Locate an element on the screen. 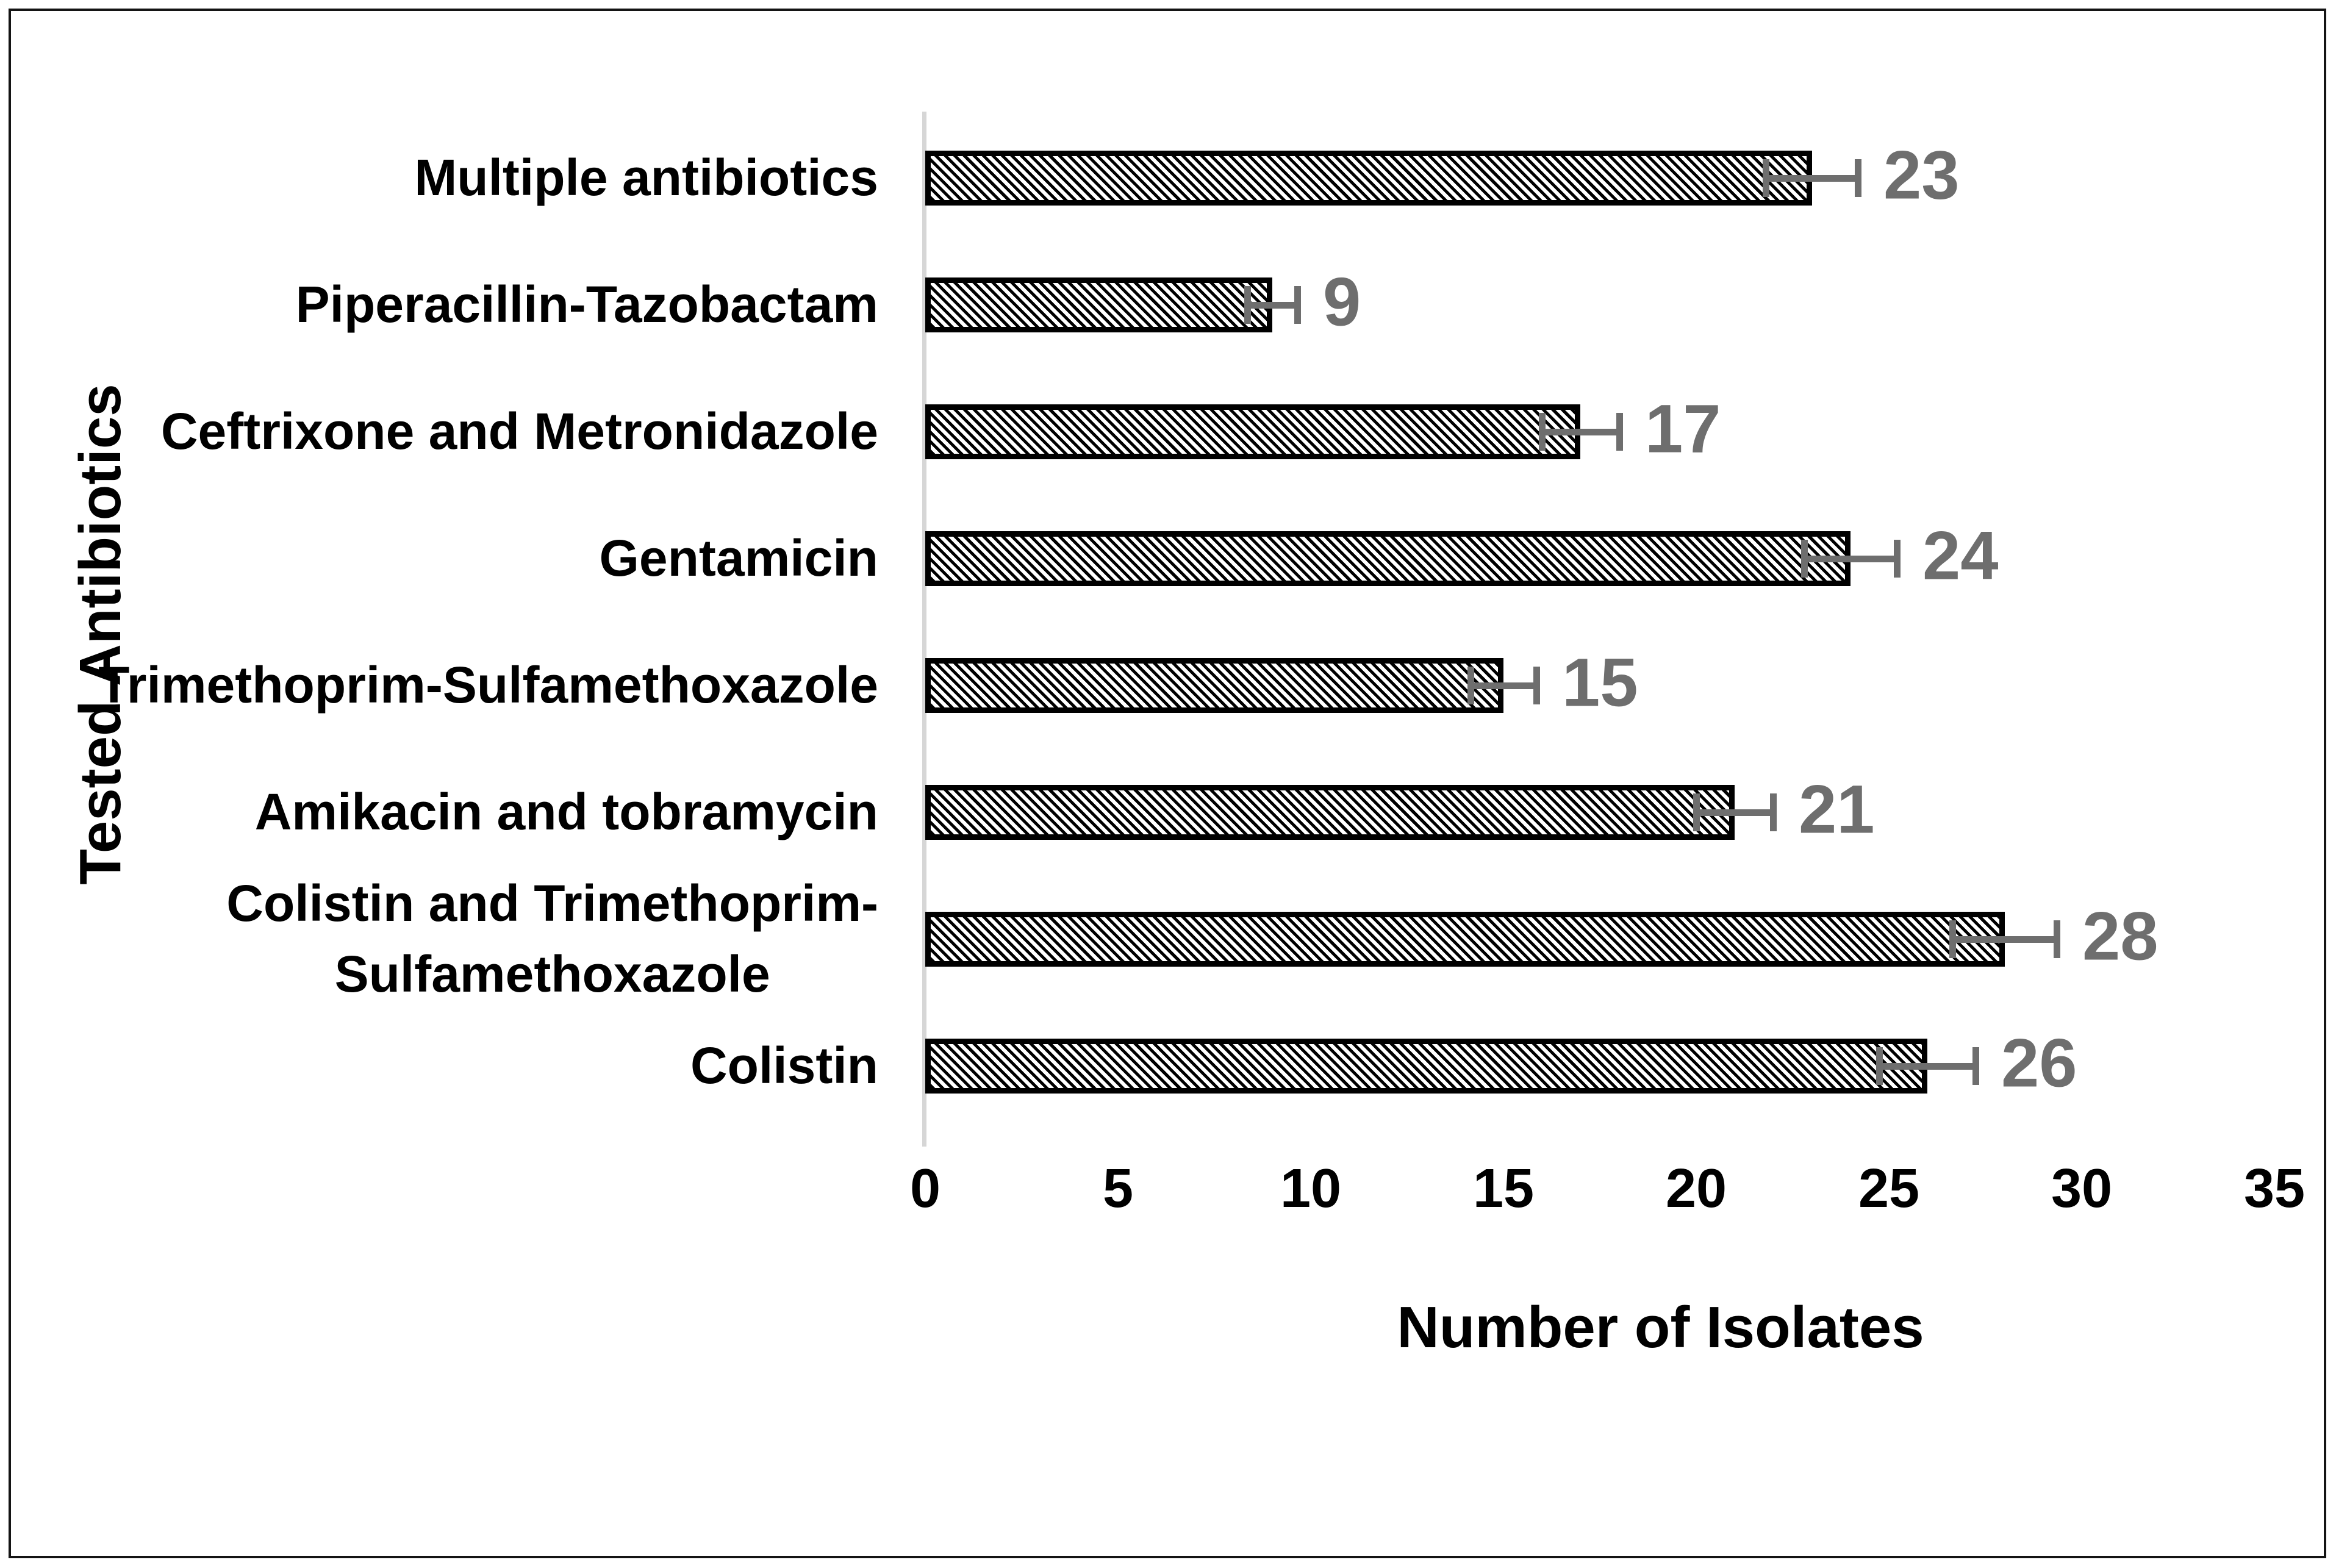 The width and height of the screenshot is (2336, 1568). value-label: 9 is located at coordinates (1342, 301).